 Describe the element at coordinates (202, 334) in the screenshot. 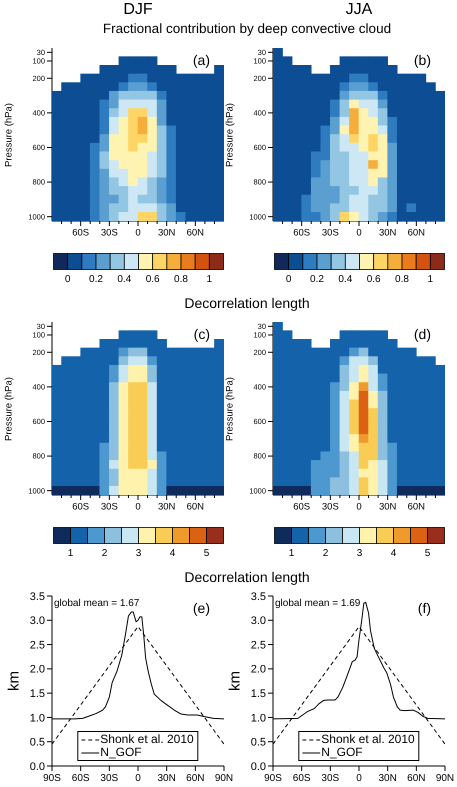

I see `annotation: (c)` at that location.